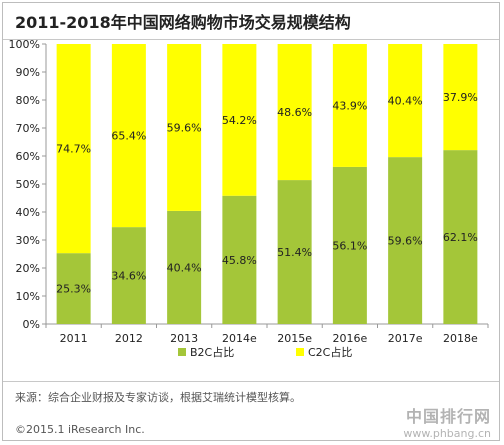  I want to click on data-label-b2c: 51.4%, so click(294, 252).